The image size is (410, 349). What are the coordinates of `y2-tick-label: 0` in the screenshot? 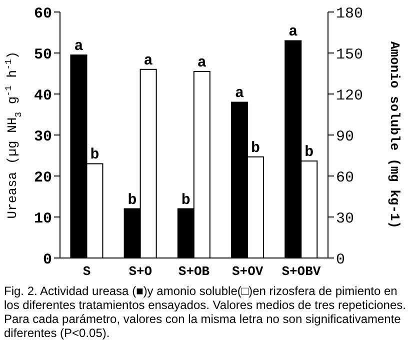 It's located at (341, 259).